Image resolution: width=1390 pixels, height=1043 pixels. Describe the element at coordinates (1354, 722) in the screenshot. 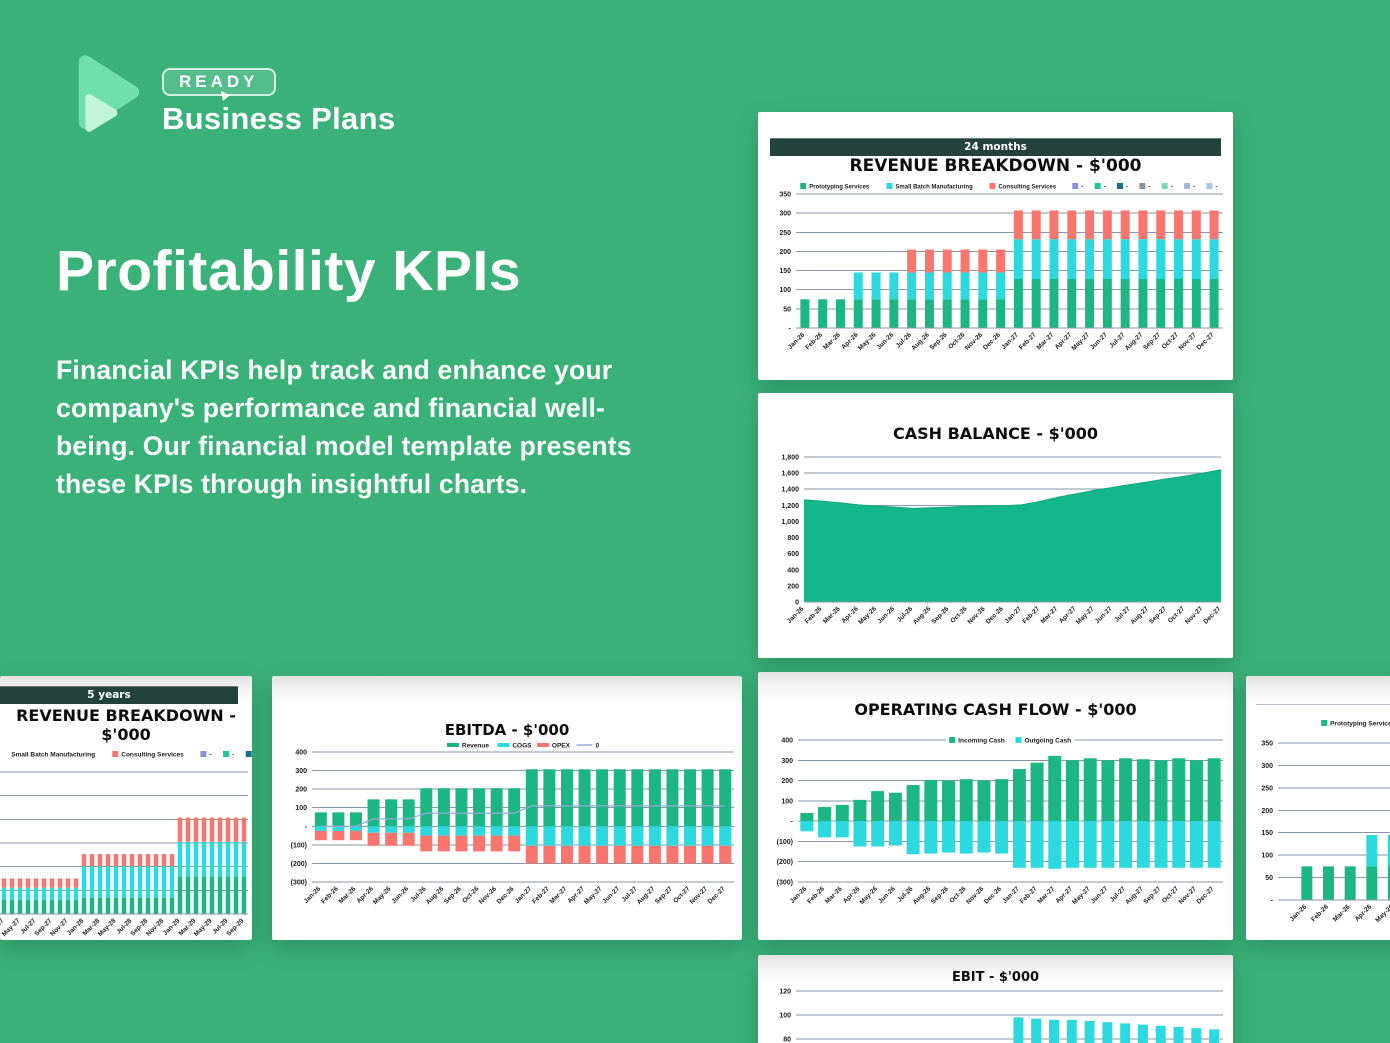

I see `legend: Prototyping Services` at that location.